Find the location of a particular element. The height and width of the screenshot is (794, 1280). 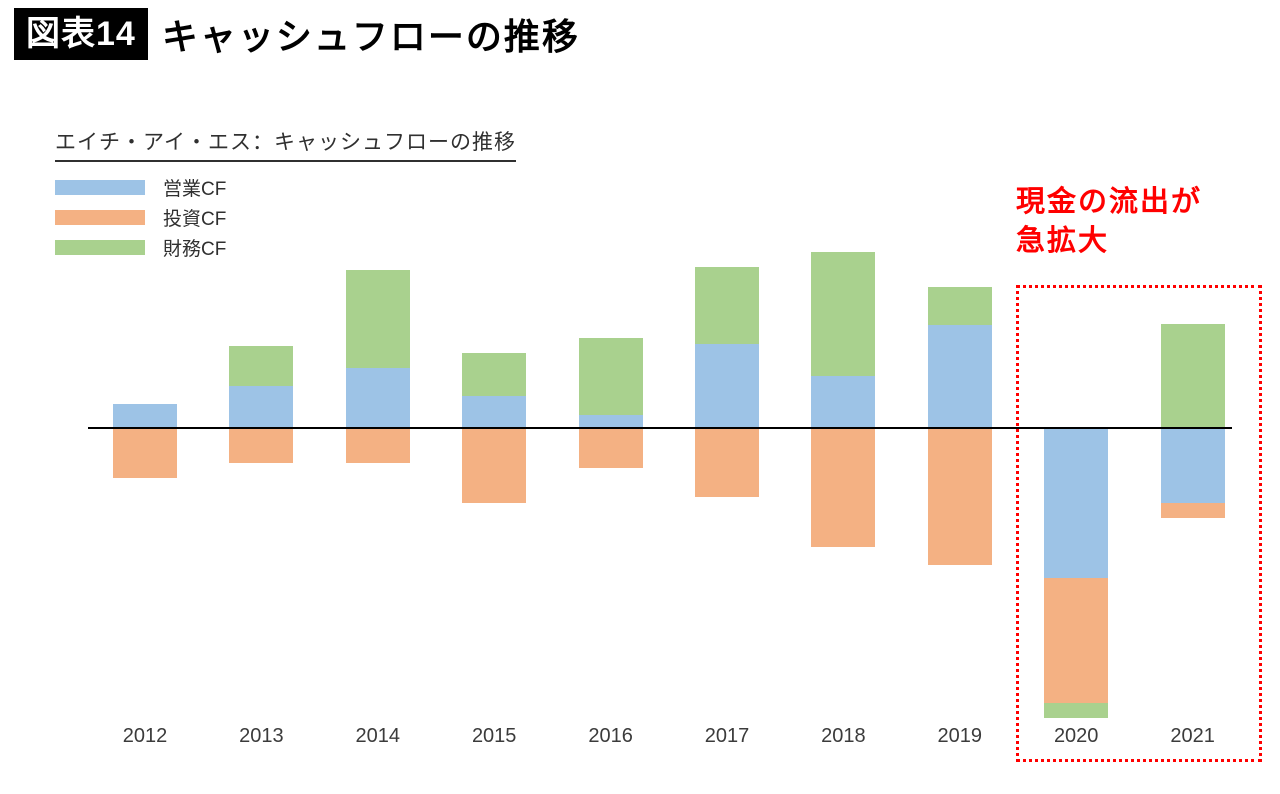

legend-swatch-financing-cf is located at coordinates (100, 247).